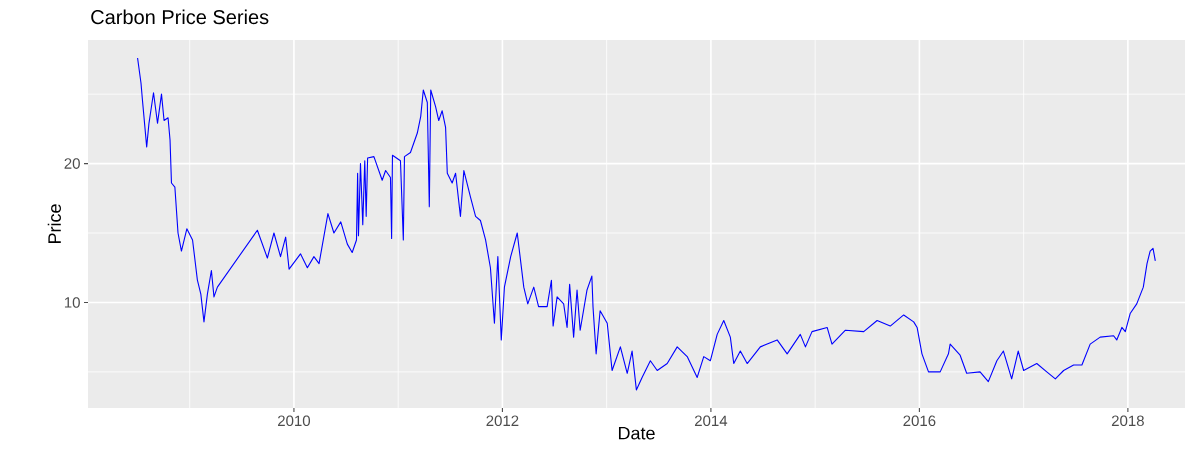 The width and height of the screenshot is (1200, 455). I want to click on y-tick-label: 20, so click(72, 163).